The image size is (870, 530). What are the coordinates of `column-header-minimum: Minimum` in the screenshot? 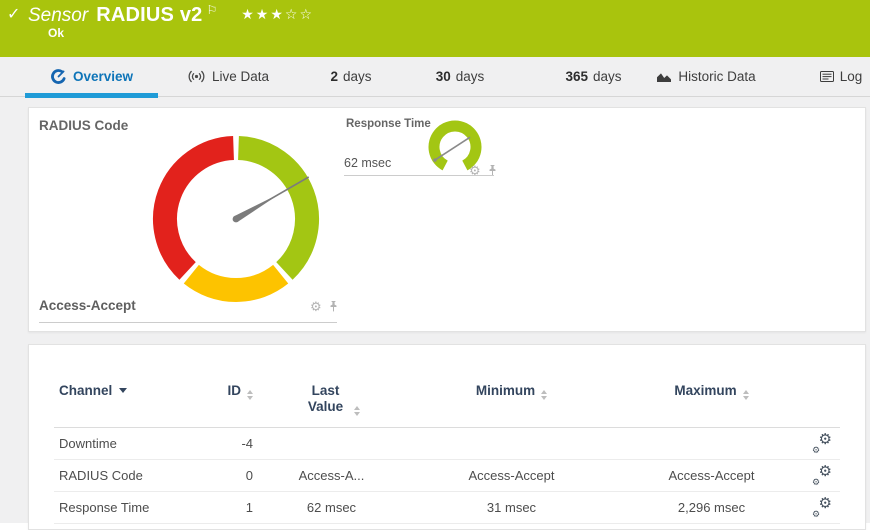 It's located at (511, 391).